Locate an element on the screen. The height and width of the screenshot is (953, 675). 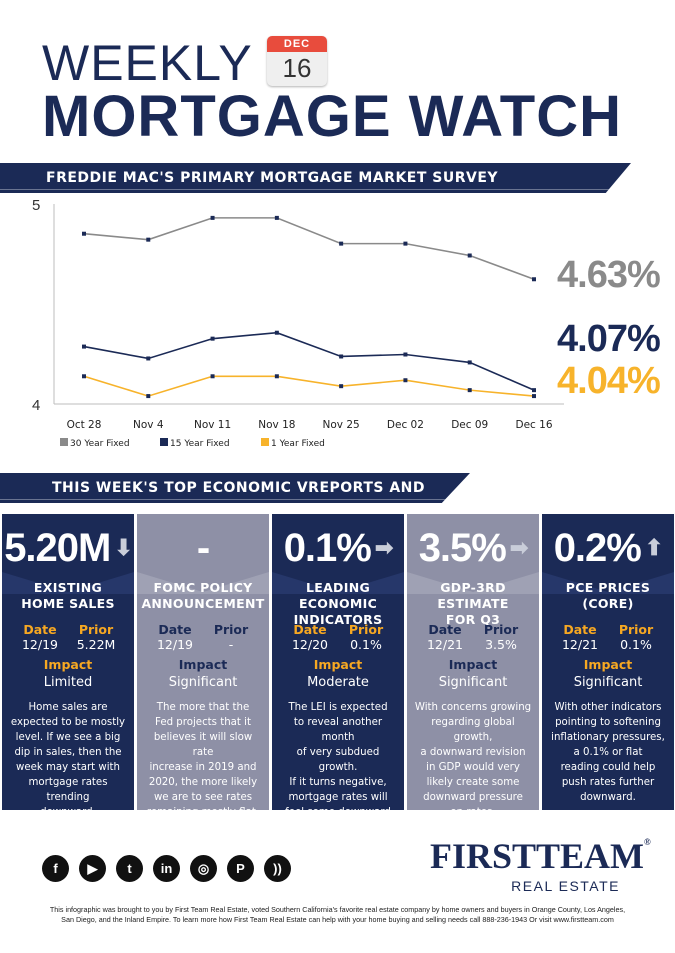
description-line: remaining mostly flat. is located at coordinates (203, 812).